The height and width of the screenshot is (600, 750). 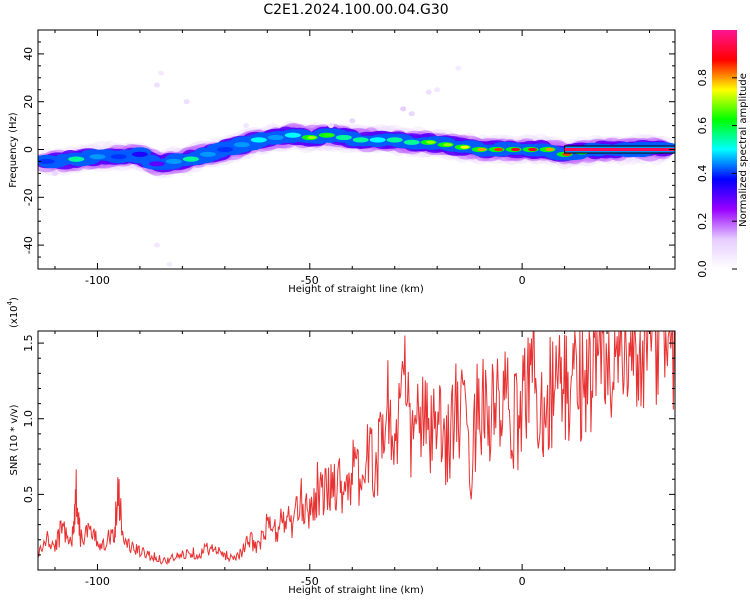 What do you see at coordinates (14, 316) in the screenshot?
I see `snr-y-multiplier-text: (x10` at bounding box center [14, 316].